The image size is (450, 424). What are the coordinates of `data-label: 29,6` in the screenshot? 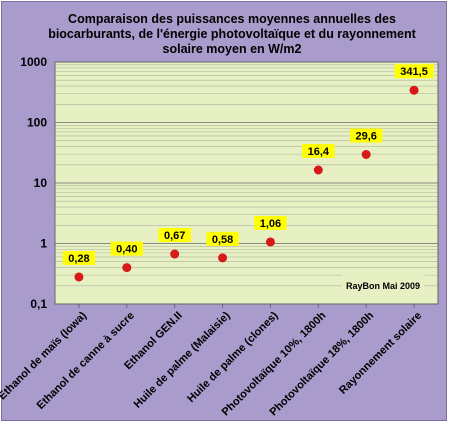 It's located at (365, 136).